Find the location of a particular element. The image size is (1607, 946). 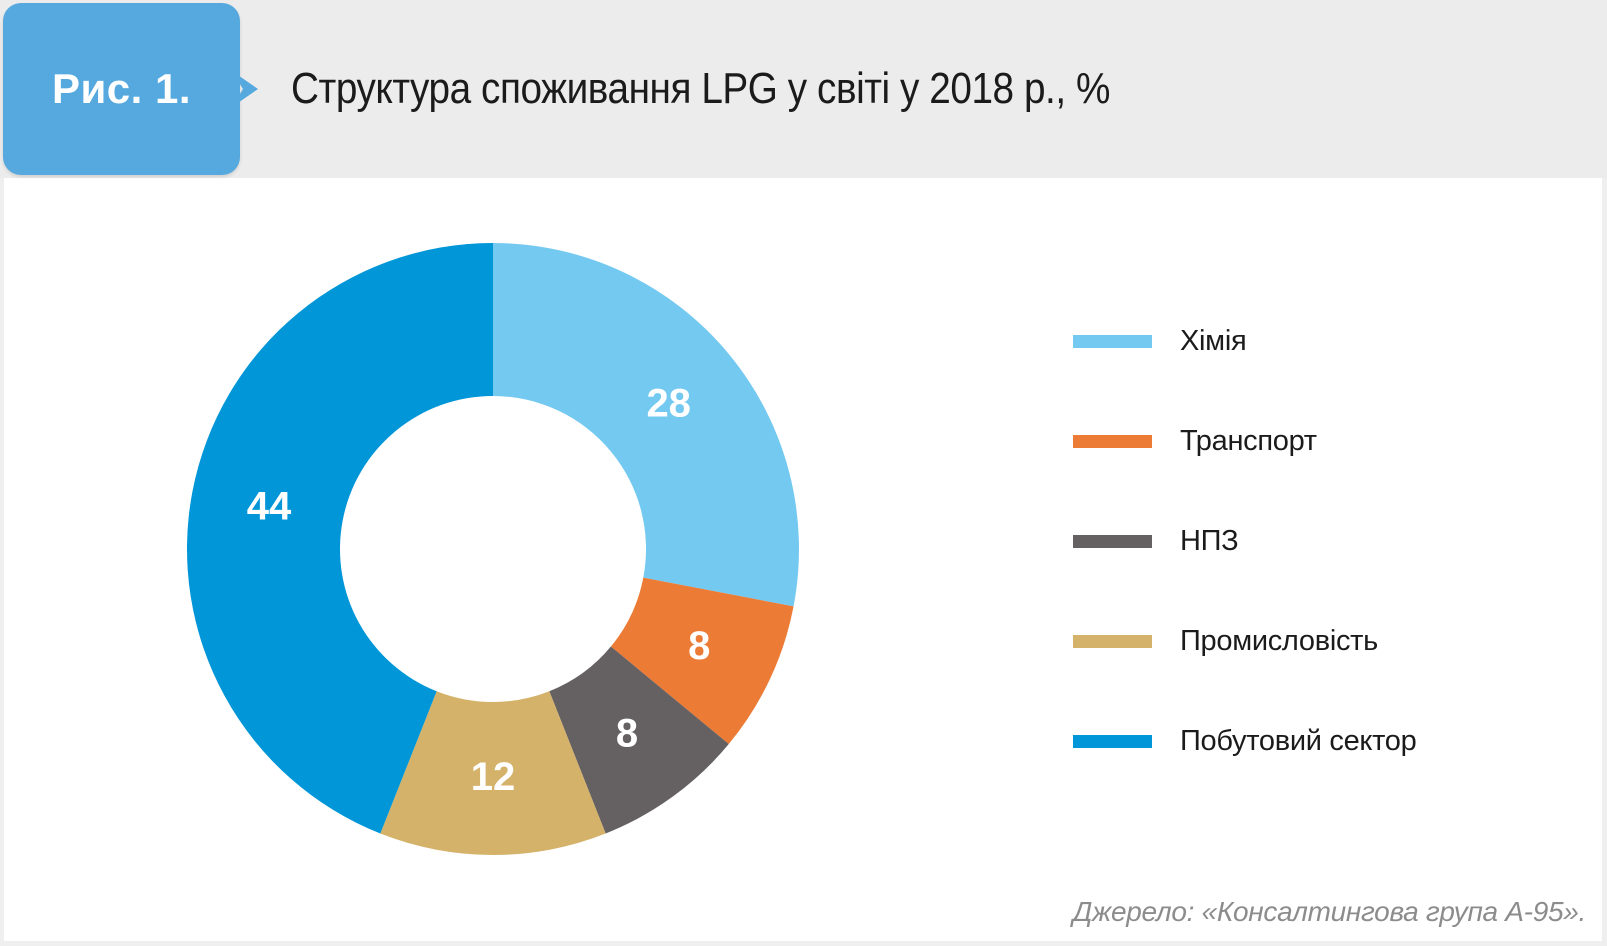

legend-label: Побутовий сектор is located at coordinates (1298, 740).